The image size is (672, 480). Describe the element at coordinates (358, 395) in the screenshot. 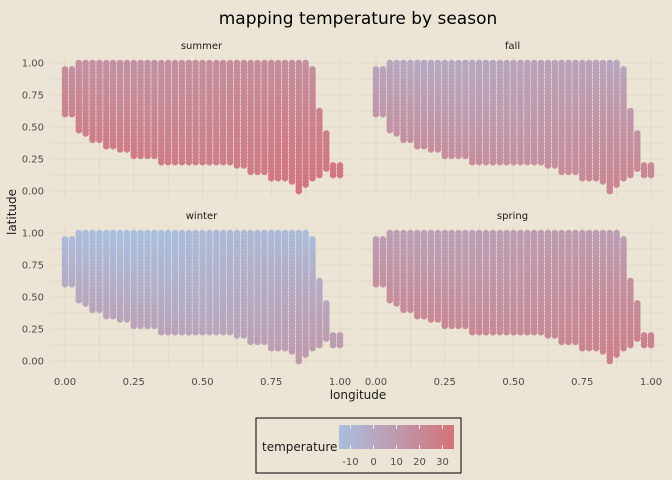

I see `x-axis-title: longitude` at that location.